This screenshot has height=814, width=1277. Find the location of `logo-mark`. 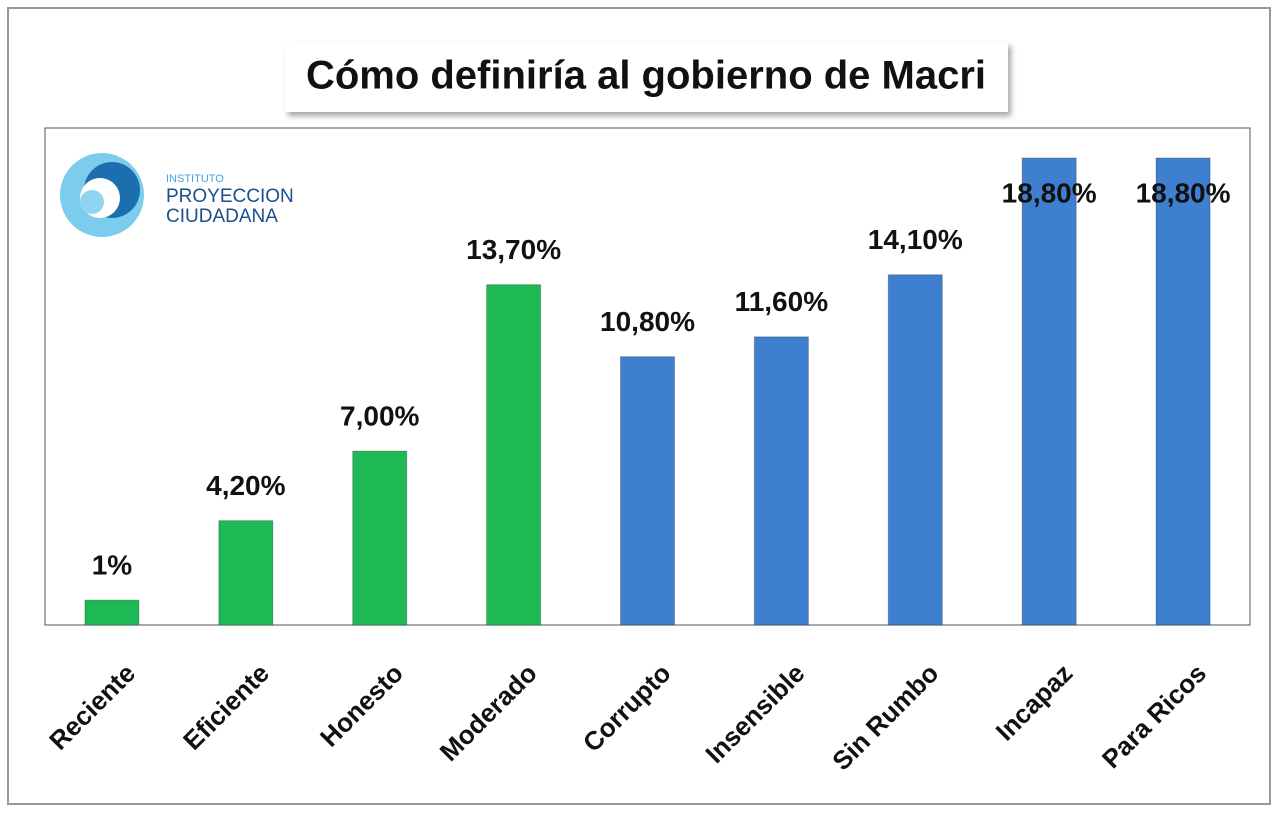

logo-mark is located at coordinates (102, 195).